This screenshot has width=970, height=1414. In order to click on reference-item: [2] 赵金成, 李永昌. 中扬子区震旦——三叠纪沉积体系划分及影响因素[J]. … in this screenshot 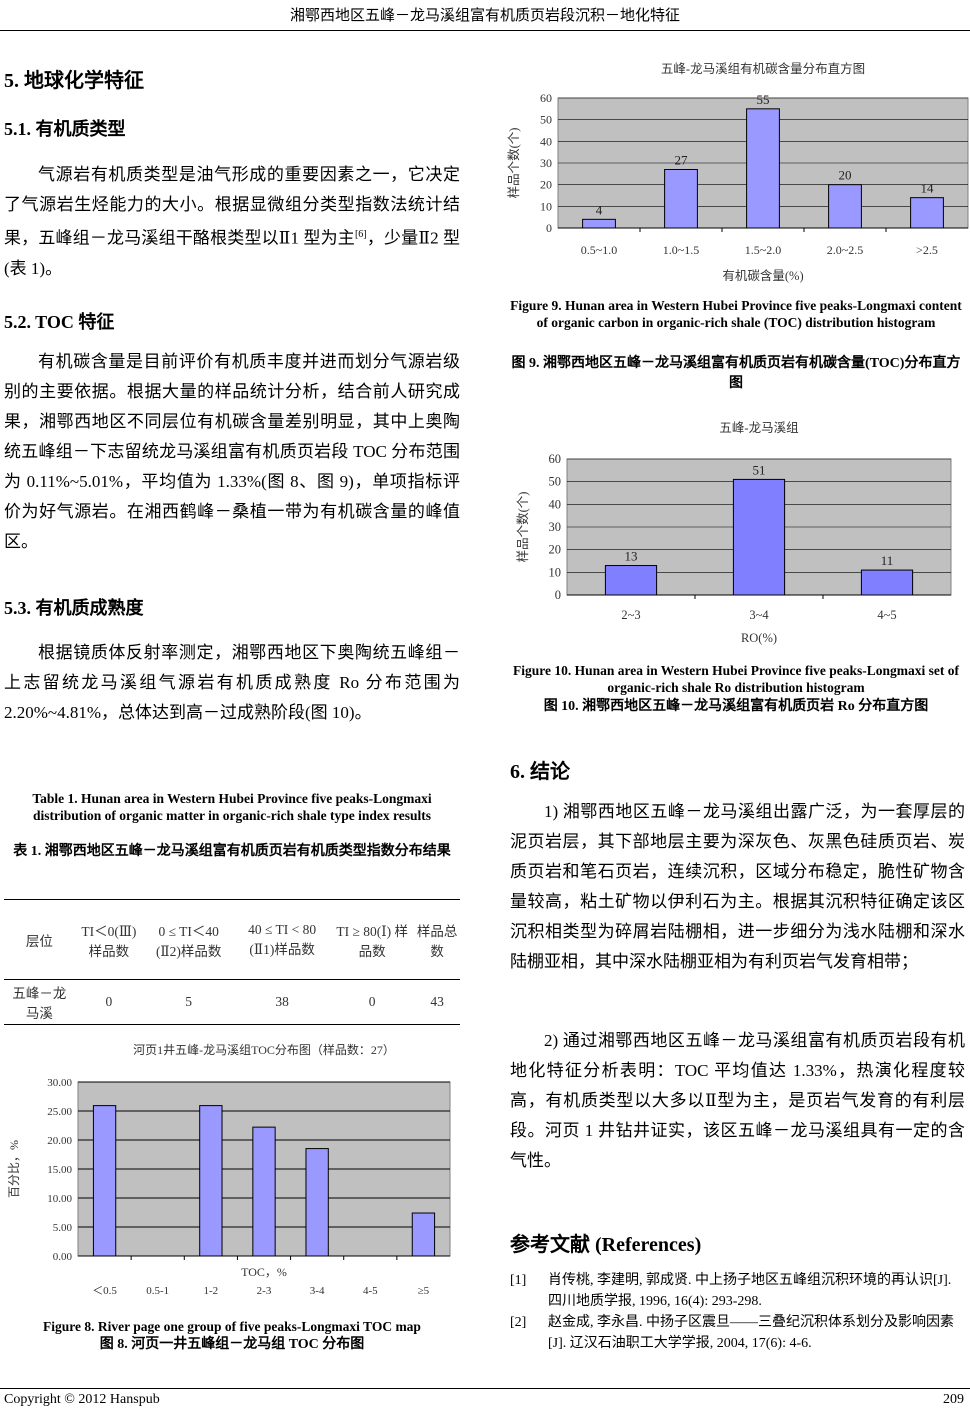, I will do `click(737, 1333)`.